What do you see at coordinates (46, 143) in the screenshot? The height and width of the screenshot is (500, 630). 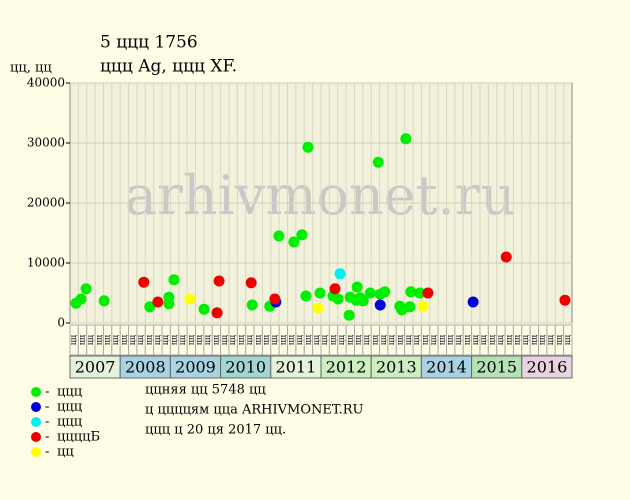 I see `y-tick-label: 30000` at bounding box center [46, 143].